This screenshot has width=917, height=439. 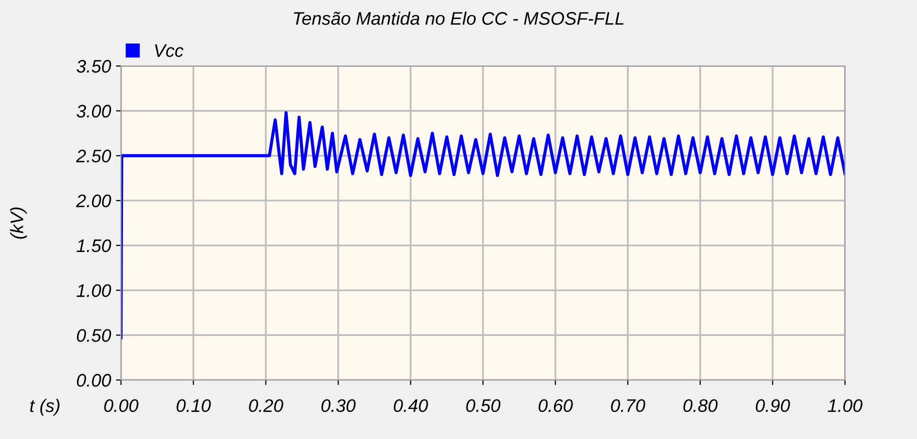 What do you see at coordinates (121, 405) in the screenshot?
I see `x-tick-label: 0.00` at bounding box center [121, 405].